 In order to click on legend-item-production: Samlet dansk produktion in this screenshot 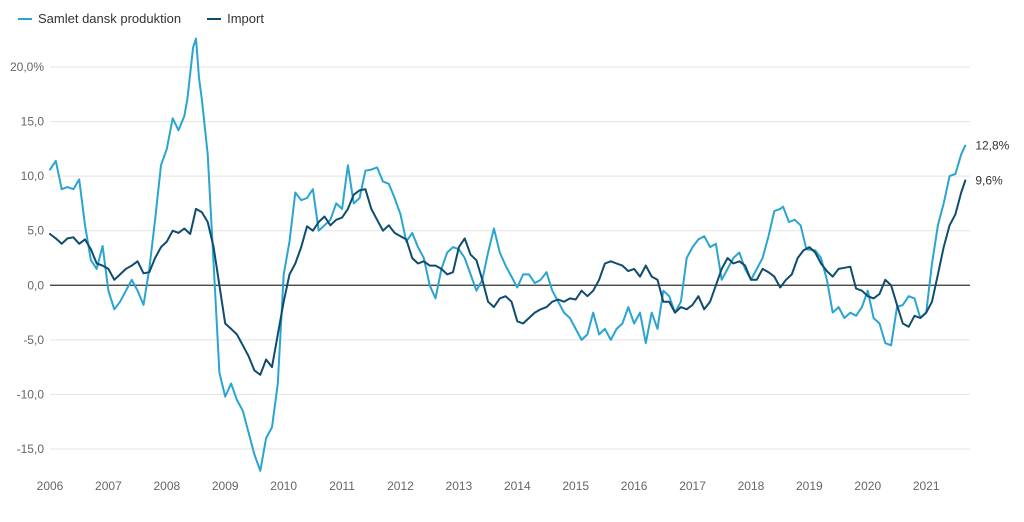, I will do `click(99, 18)`.